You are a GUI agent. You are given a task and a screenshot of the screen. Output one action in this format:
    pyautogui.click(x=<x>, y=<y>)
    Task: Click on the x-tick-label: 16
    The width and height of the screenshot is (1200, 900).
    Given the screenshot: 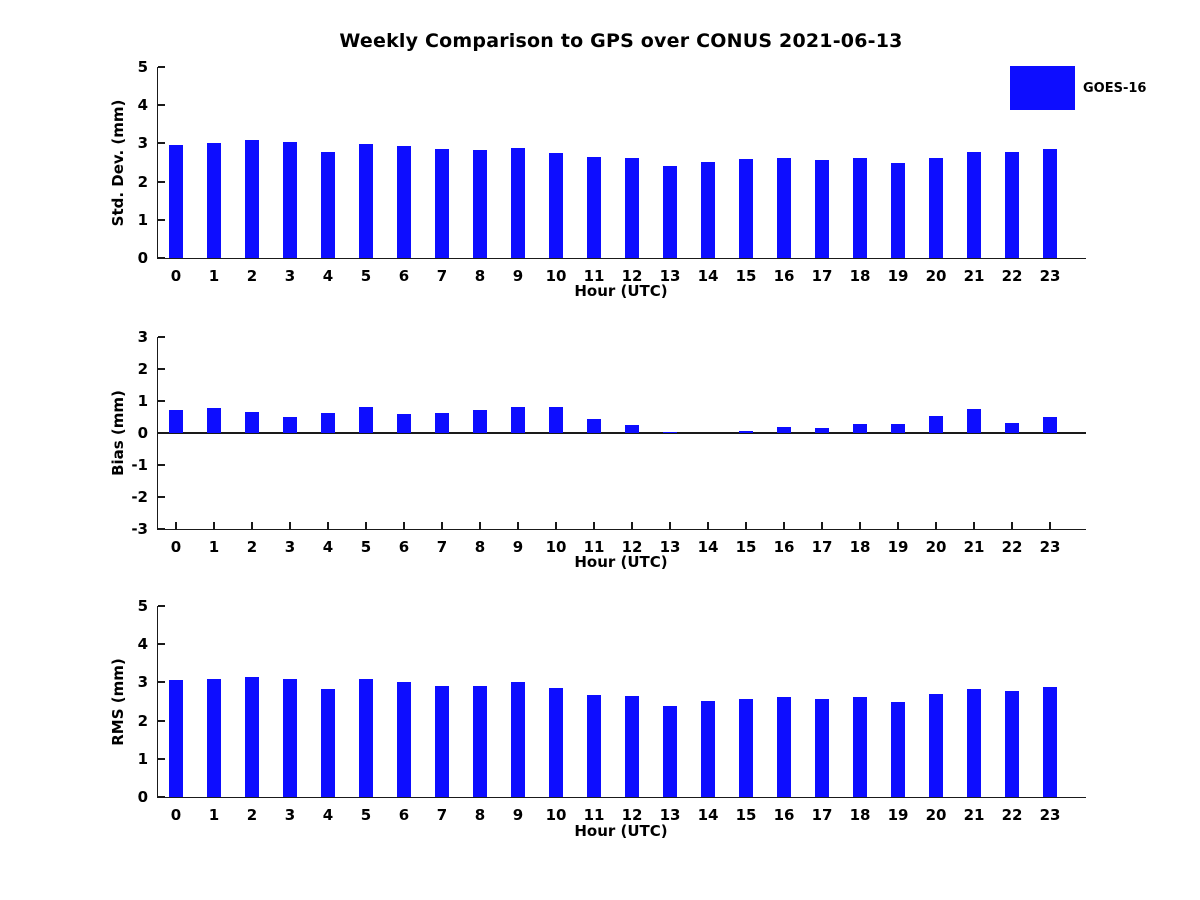 What is the action you would take?
    pyautogui.click(x=784, y=815)
    